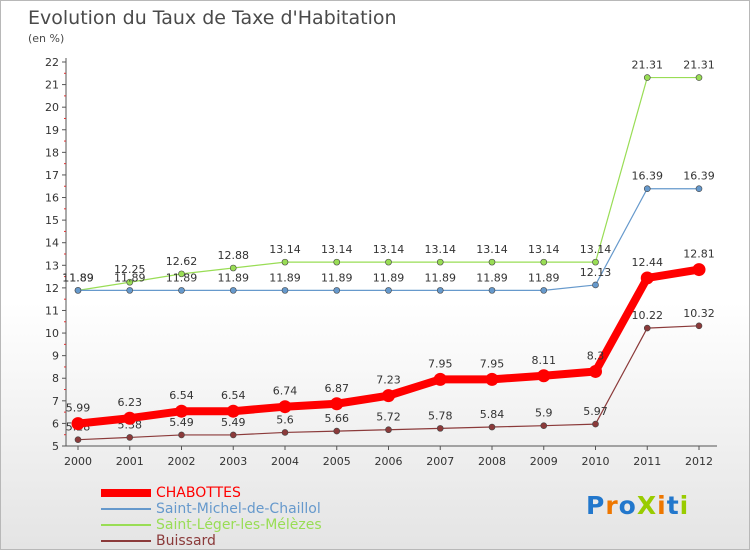 The width and height of the screenshot is (750, 550). I want to click on legend-label: Saint-Léger-les-Mélèzes, so click(239, 525).